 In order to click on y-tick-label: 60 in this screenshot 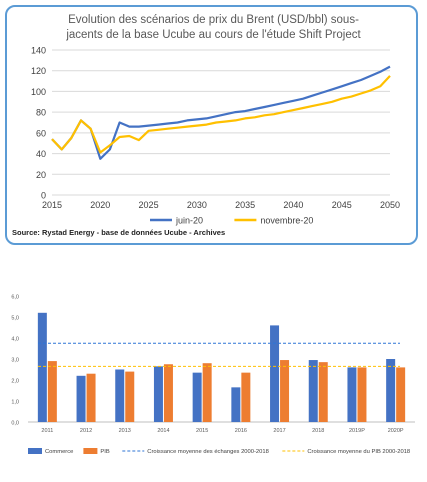, I will do `click(41, 133)`.